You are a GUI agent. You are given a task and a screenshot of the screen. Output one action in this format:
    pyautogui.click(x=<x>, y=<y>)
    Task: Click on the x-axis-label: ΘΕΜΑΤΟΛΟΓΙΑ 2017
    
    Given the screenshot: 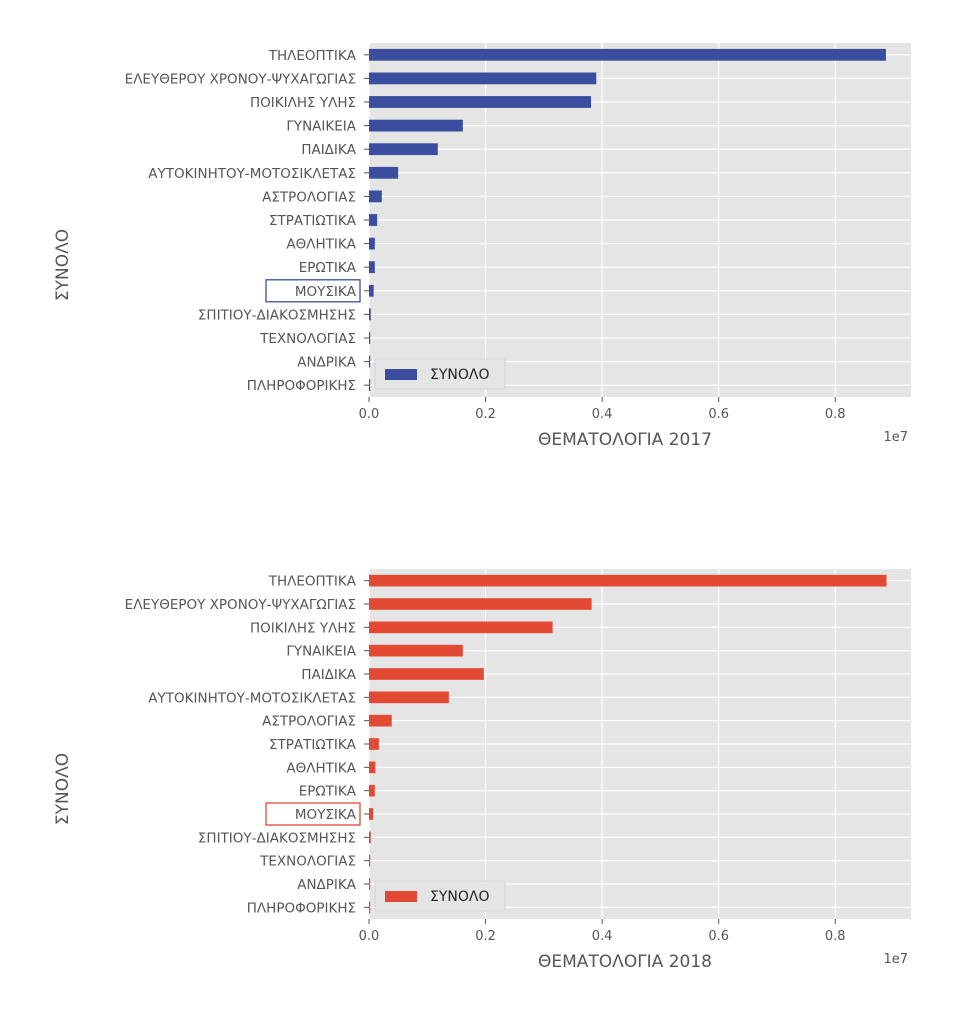 What is the action you would take?
    pyautogui.click(x=625, y=440)
    